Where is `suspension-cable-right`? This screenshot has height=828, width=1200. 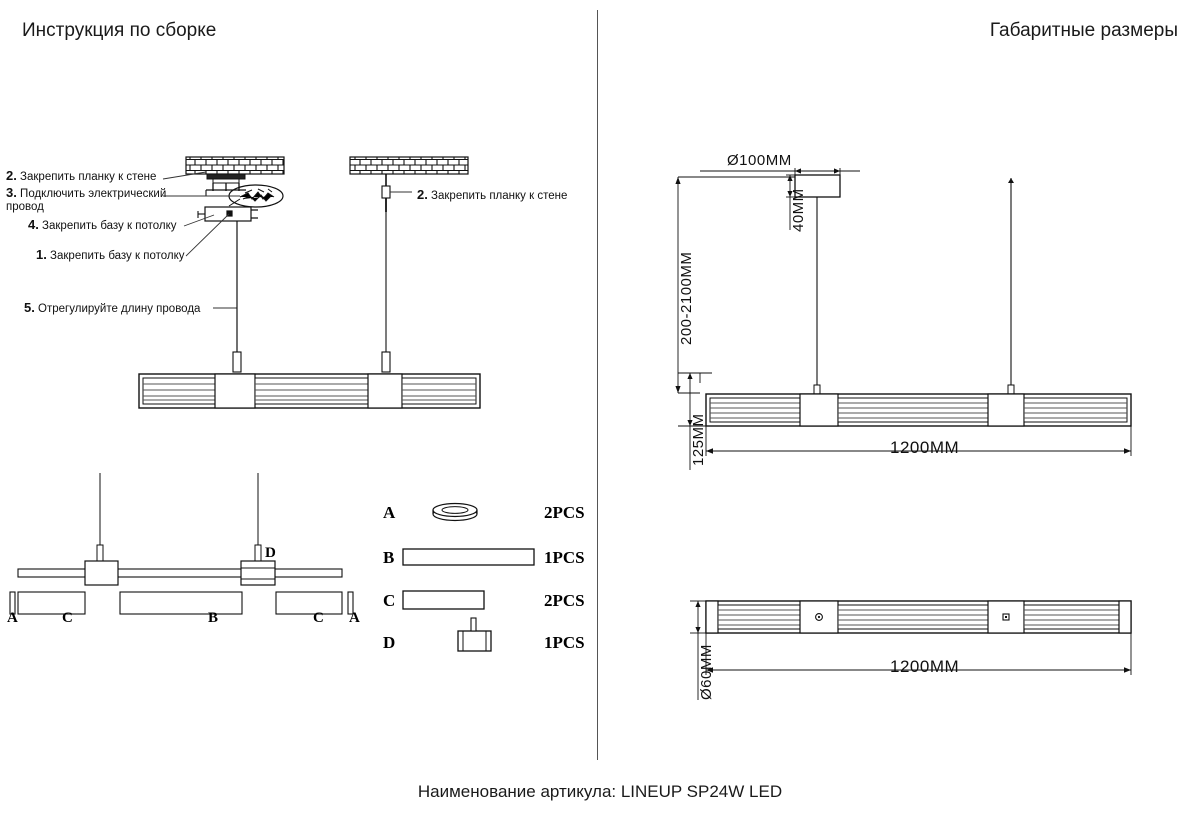 suspension-cable-right is located at coordinates (386, 292).